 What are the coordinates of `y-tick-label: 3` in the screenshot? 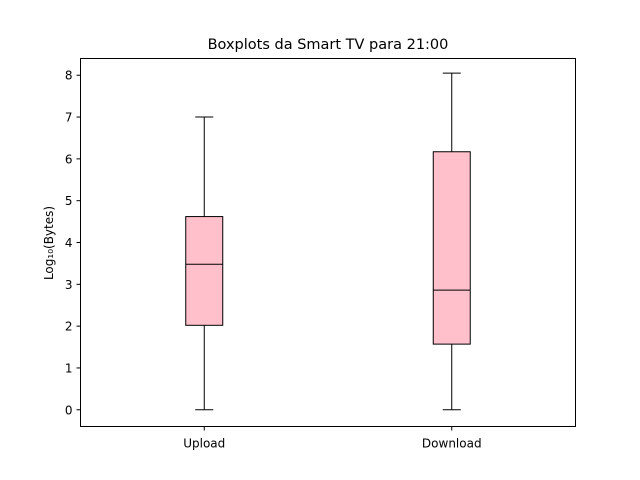 It's located at (69, 285).